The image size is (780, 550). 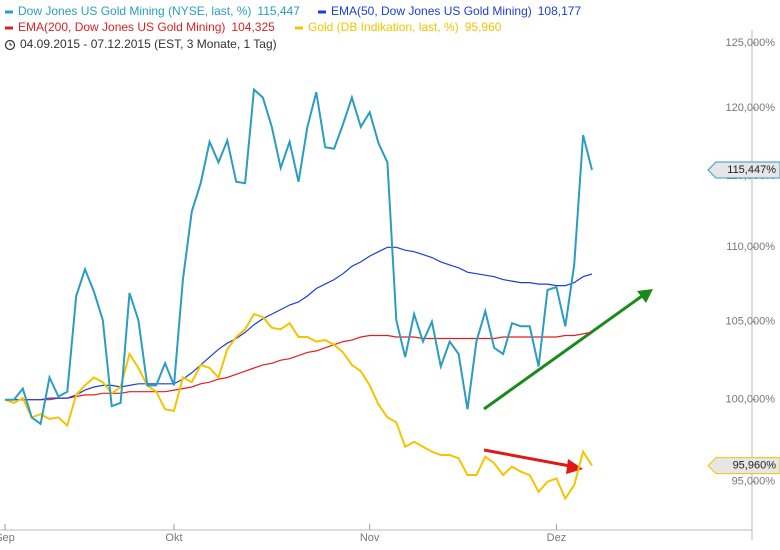 I want to click on end-label: 95,960%, so click(x=755, y=466).